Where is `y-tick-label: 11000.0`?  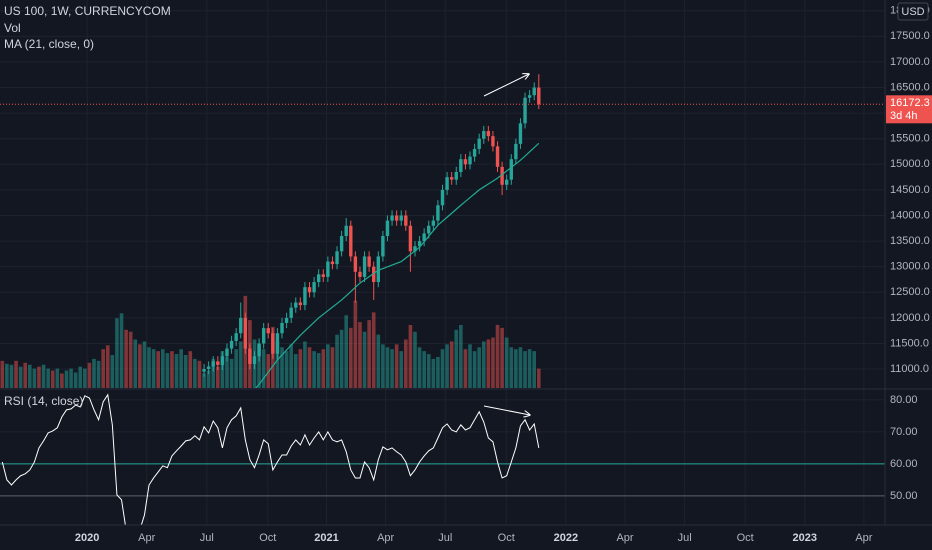 y-tick-label: 11000.0 is located at coordinates (909, 369).